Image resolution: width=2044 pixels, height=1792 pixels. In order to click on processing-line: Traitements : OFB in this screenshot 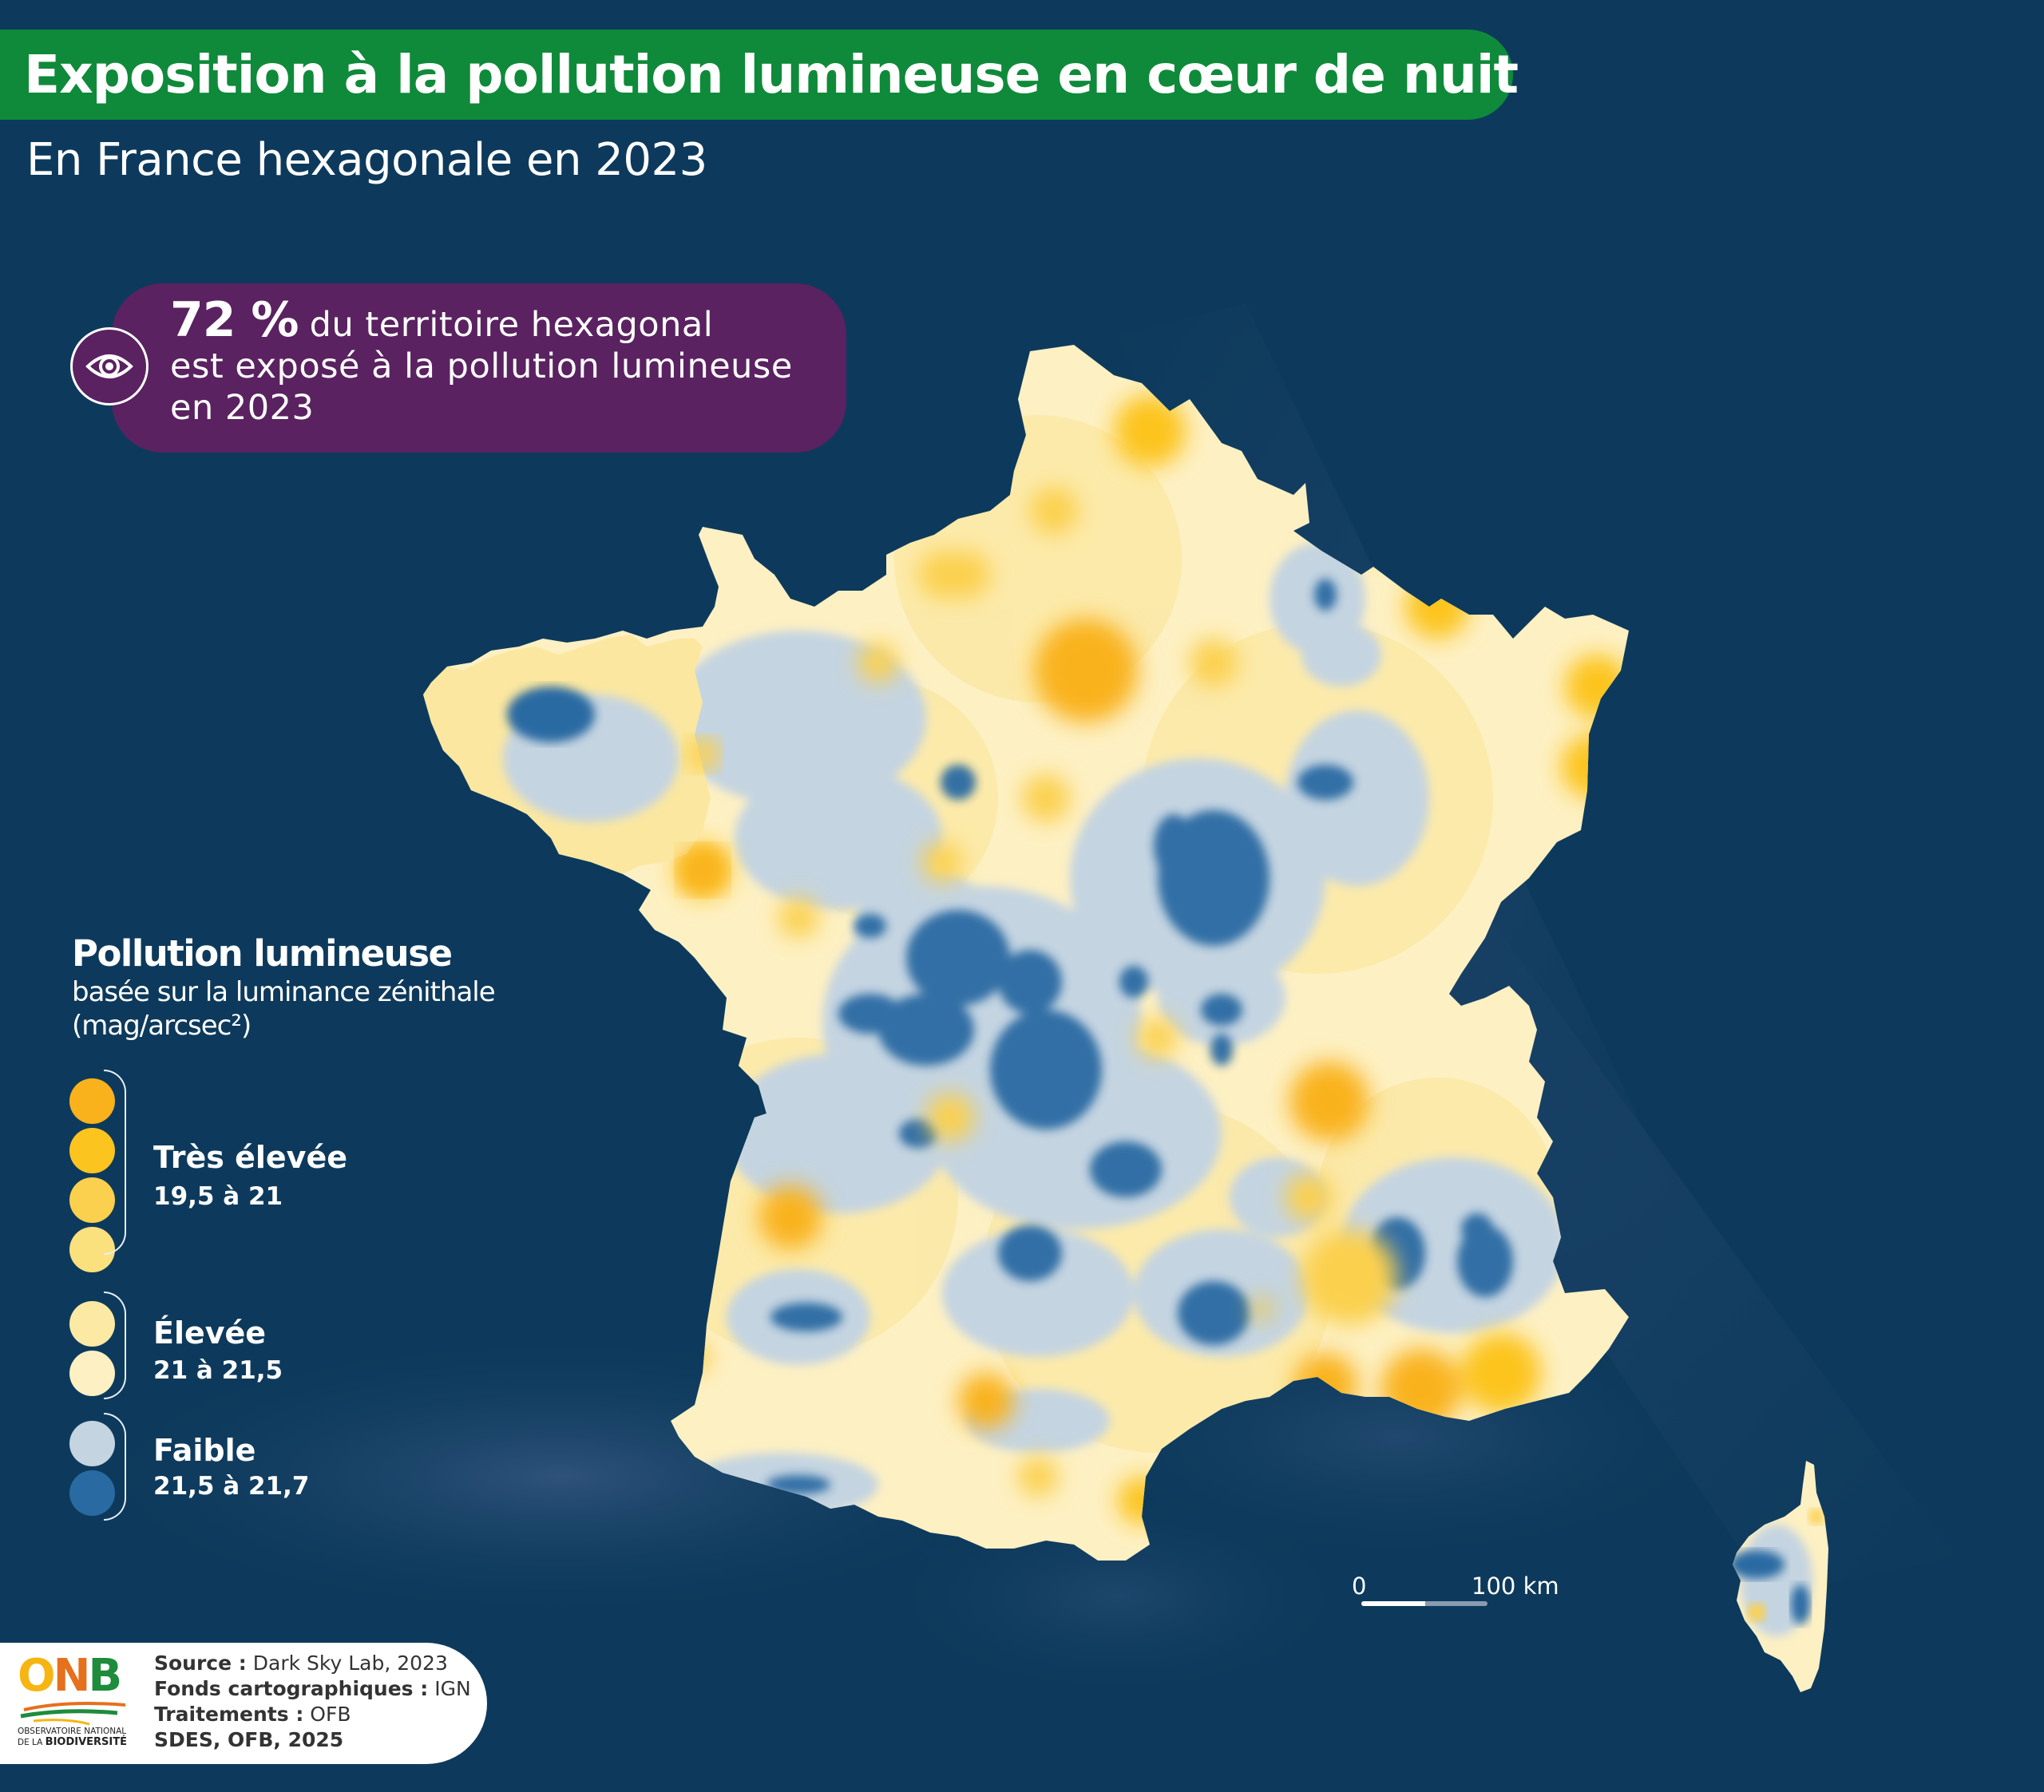, I will do `click(312, 1714)`.